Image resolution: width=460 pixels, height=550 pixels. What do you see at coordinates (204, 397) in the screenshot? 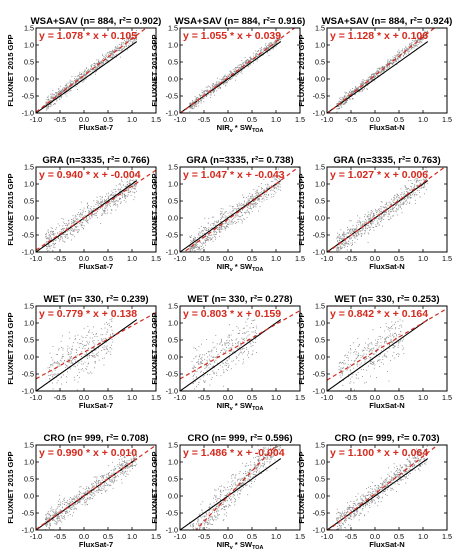
I see `x-tick-label: -0.5` at bounding box center [204, 397].